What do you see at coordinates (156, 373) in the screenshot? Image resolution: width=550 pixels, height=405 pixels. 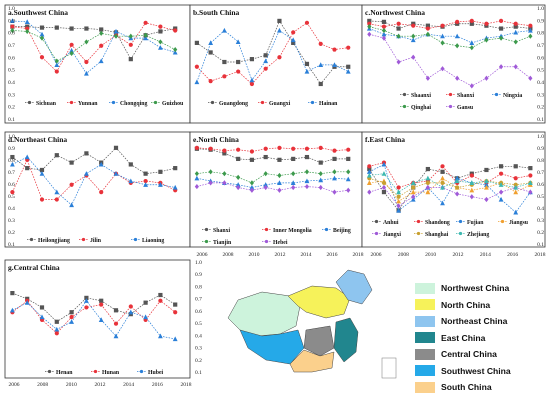 I see `legend-label-hubei: Hubei` at bounding box center [156, 373].